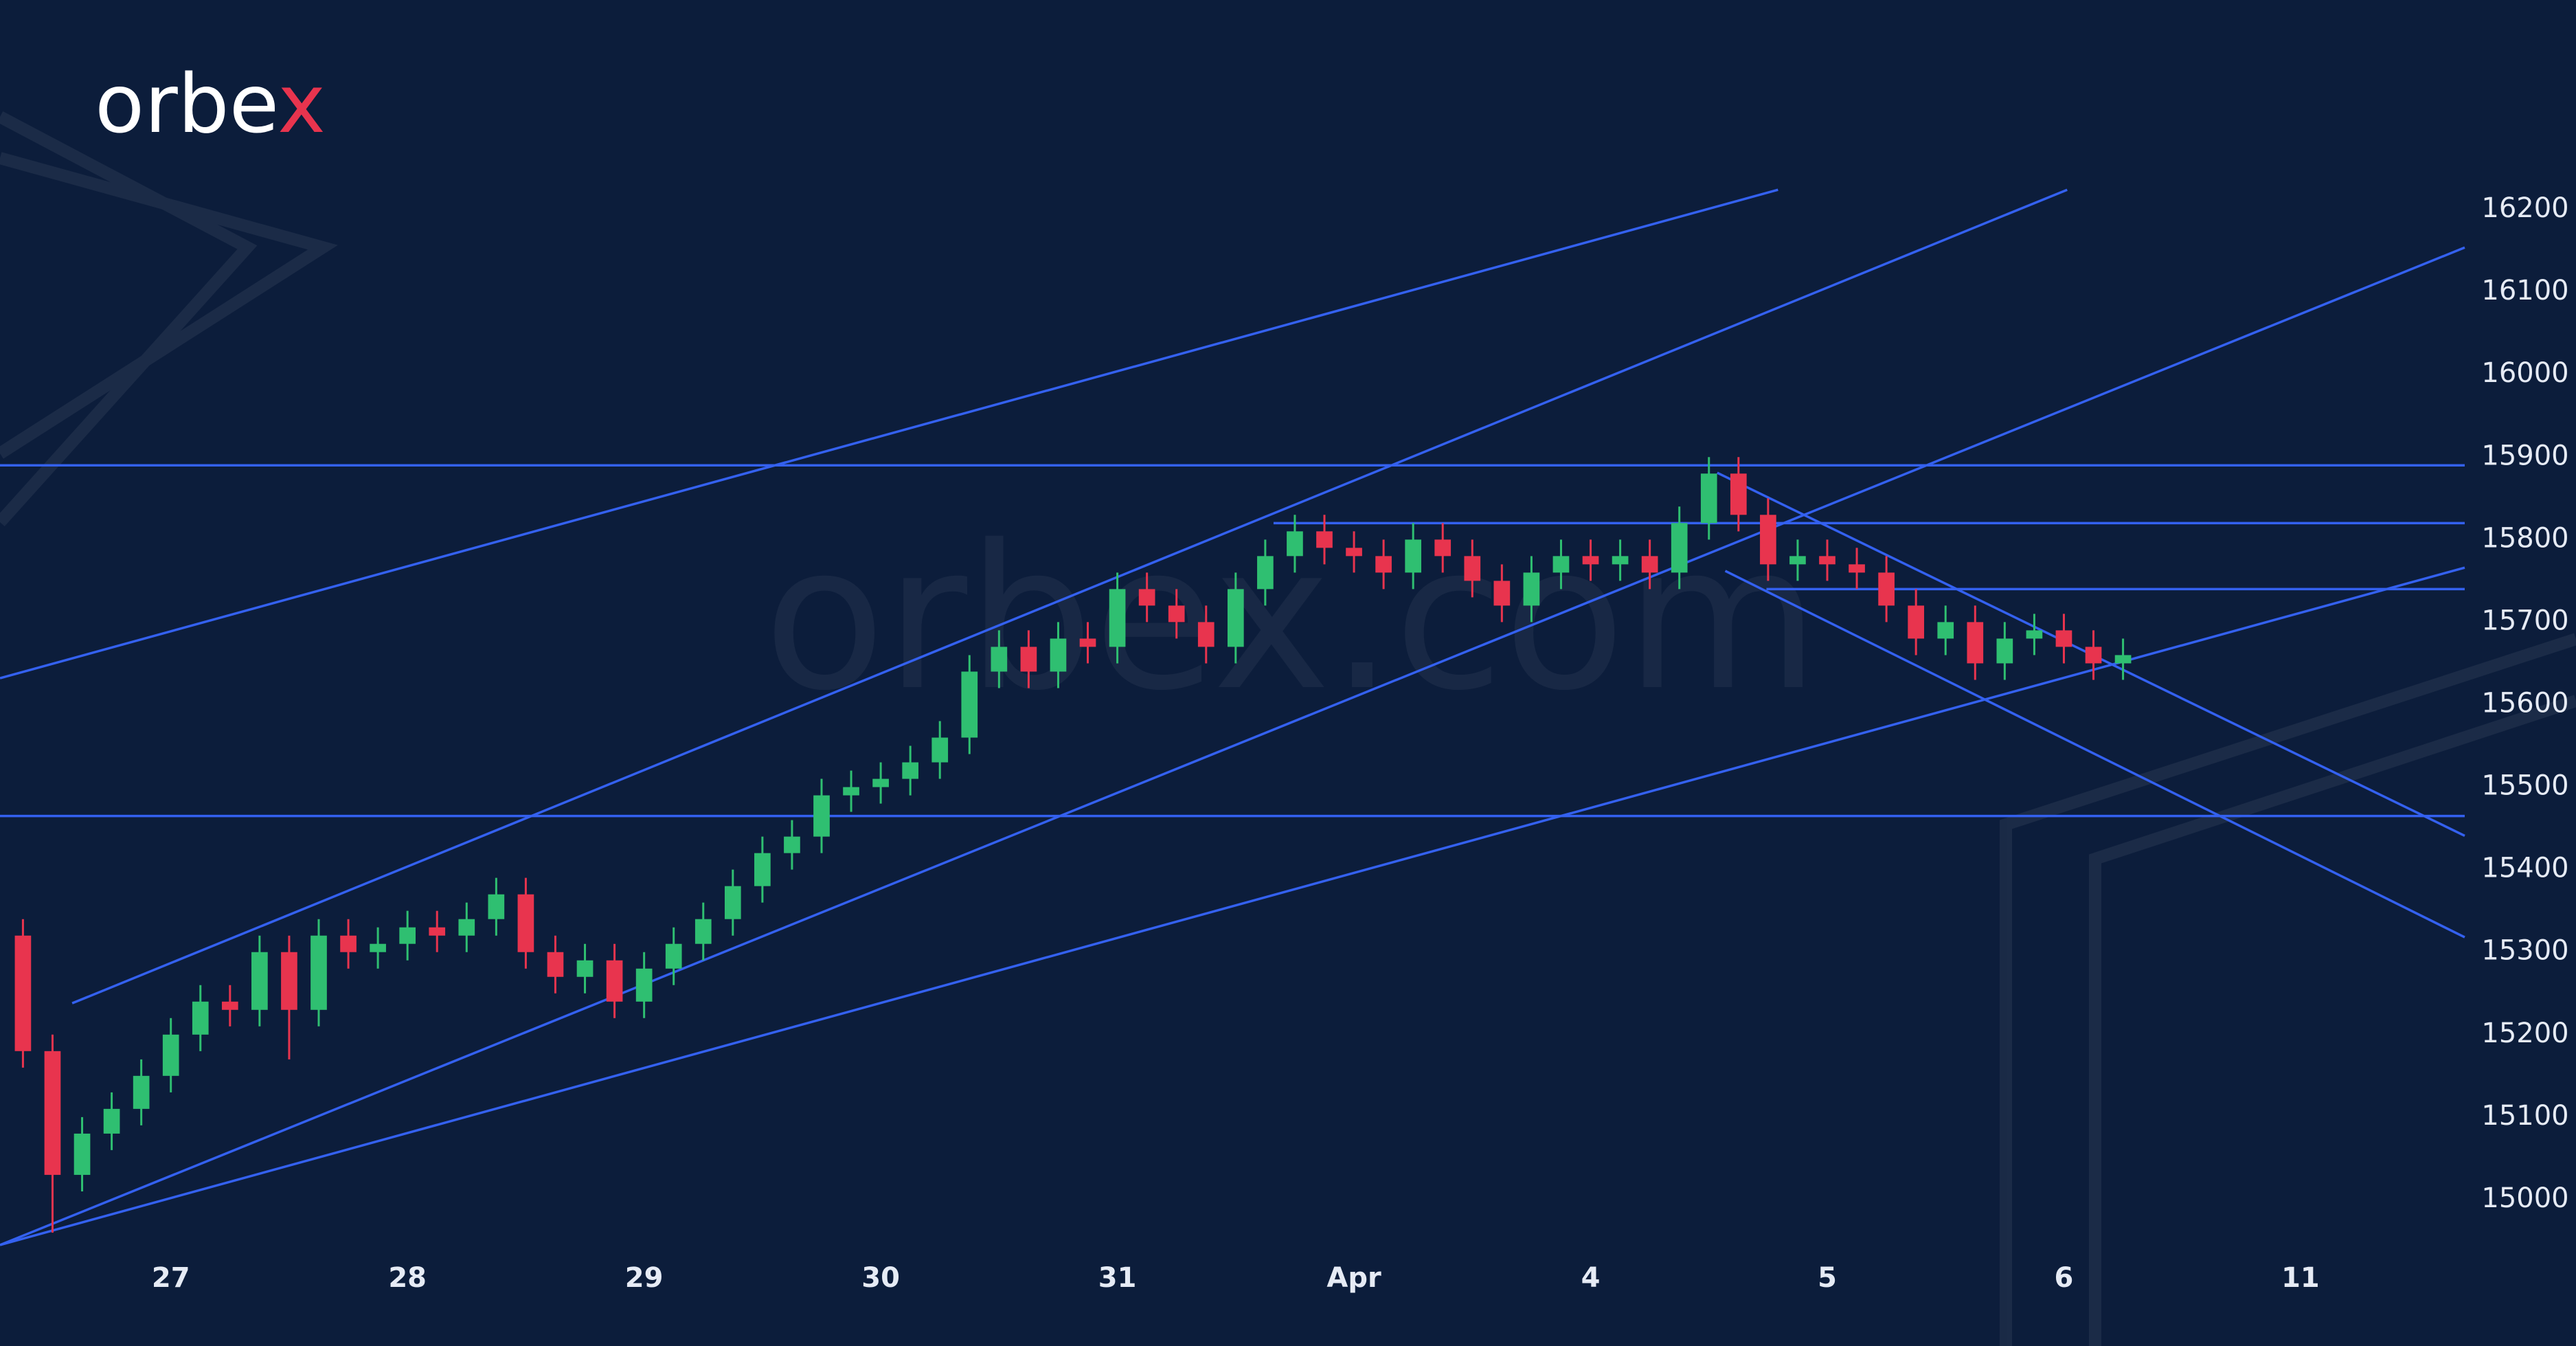 The height and width of the screenshot is (1346, 2576). What do you see at coordinates (2524, 951) in the screenshot?
I see `y-tick-label: 15300` at bounding box center [2524, 951].